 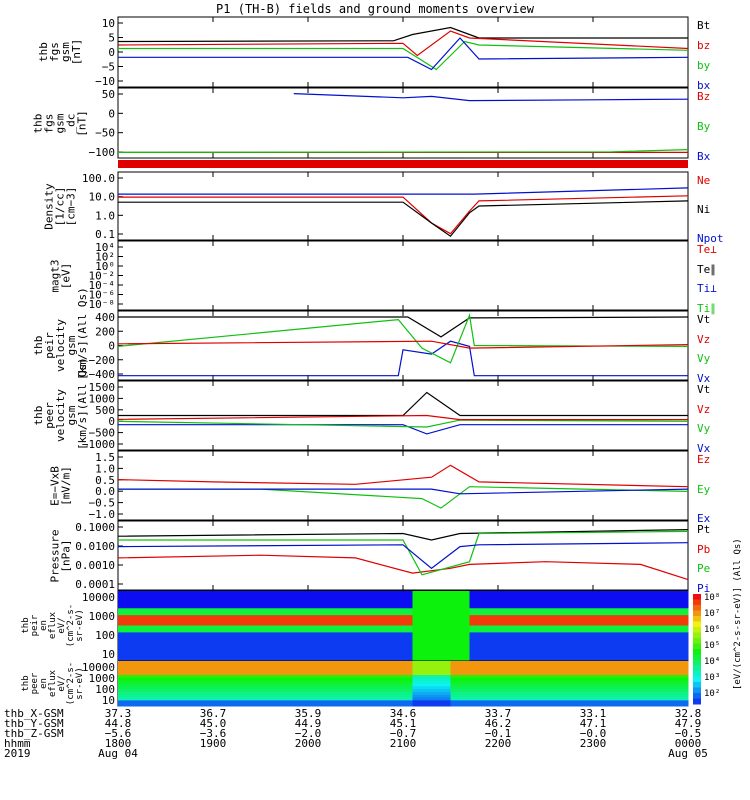 What do you see at coordinates (356, 753) in the screenshot?
I see `ephemeris-row: 2019 Aug 04 Aug 05` at bounding box center [356, 753].